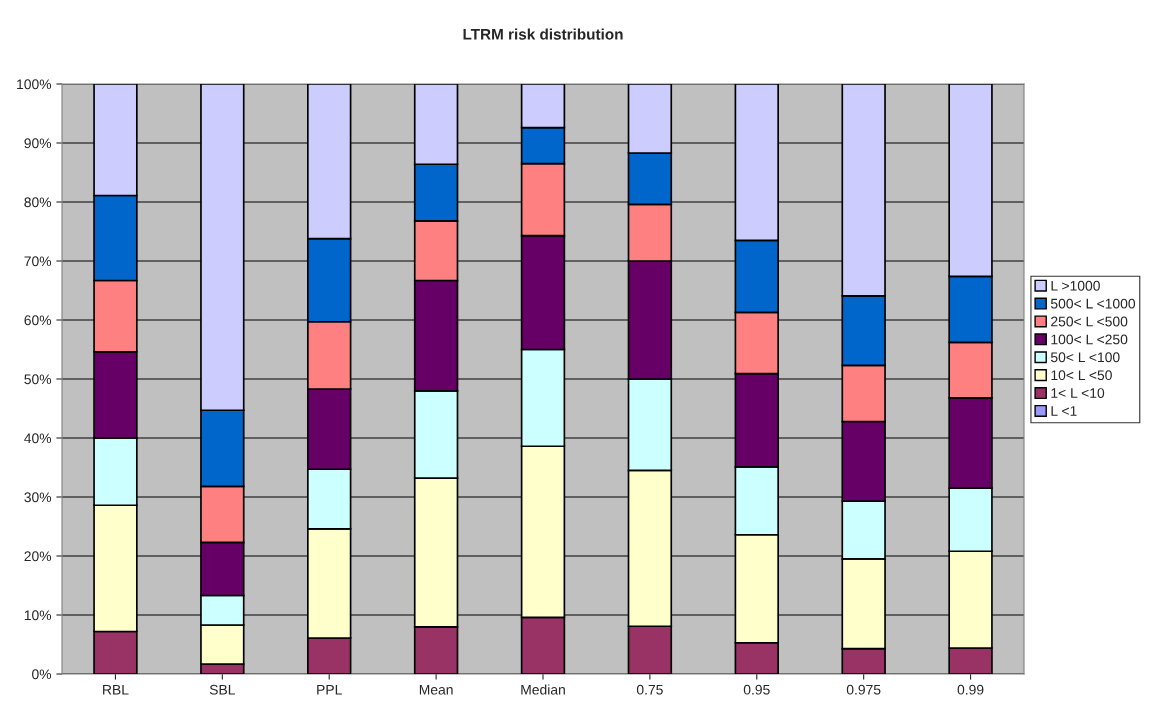 This screenshot has width=1157, height=702. What do you see at coordinates (38, 556) in the screenshot?
I see `y-tick-label: 20%` at bounding box center [38, 556].